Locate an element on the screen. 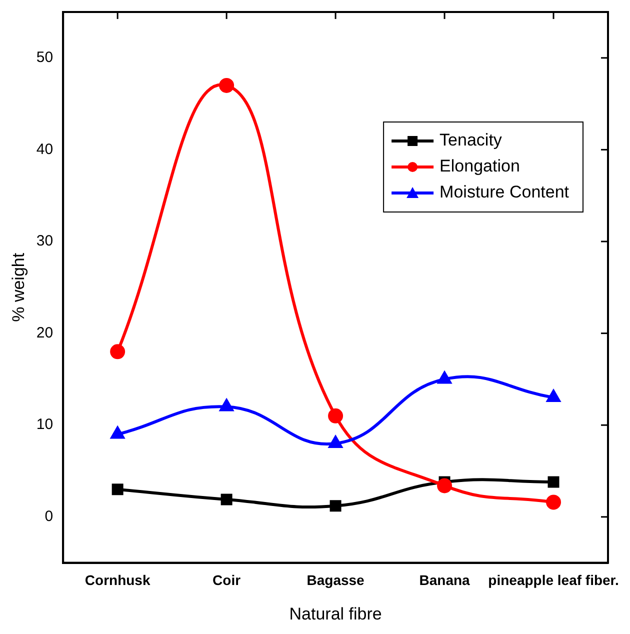 The height and width of the screenshot is (634, 630). y-axis-title: % weight is located at coordinates (18, 287).